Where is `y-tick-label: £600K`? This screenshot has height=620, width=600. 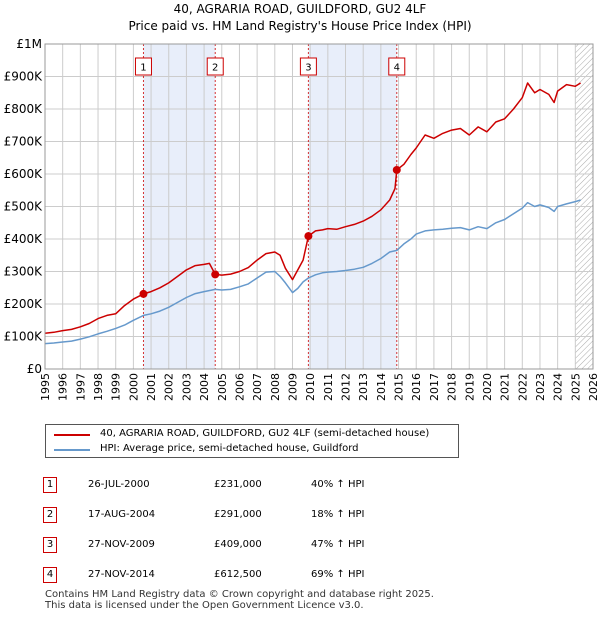
y-tick-label: £600K is located at coordinates (24, 174).